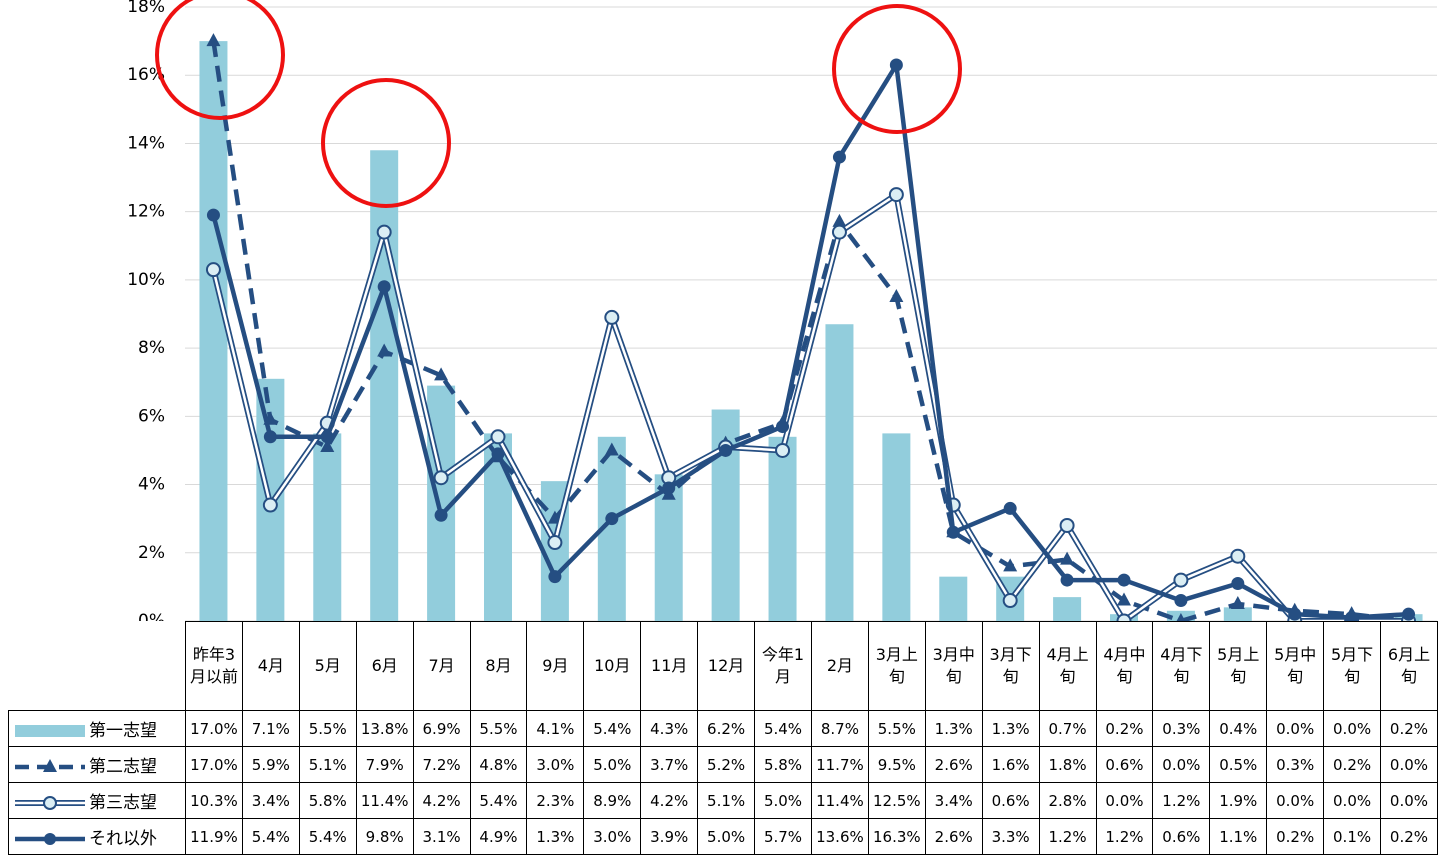 The height and width of the screenshot is (855, 1447). I want to click on legend-label: それ以外, so click(123, 839).